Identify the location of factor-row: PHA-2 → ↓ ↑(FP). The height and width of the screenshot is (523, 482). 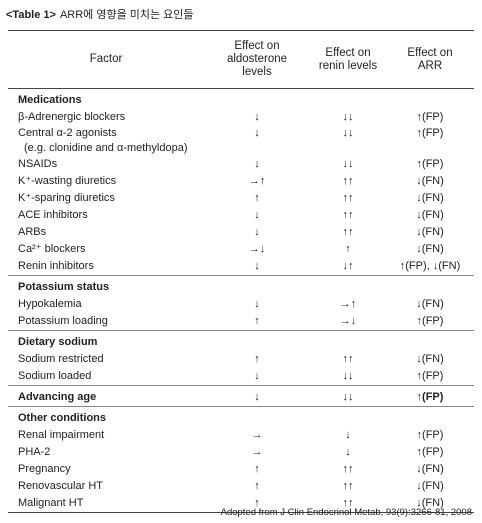
(241, 452).